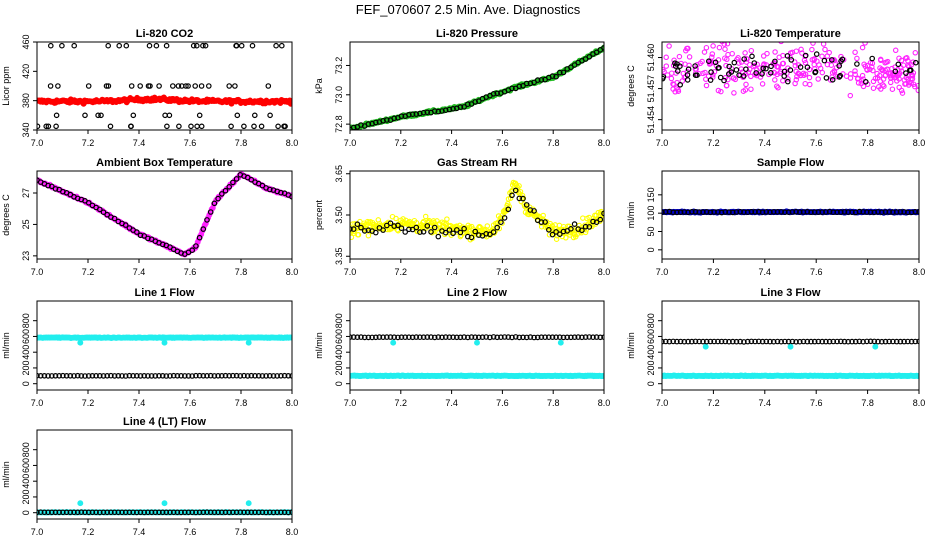 This screenshot has height=540, width=936. I want to click on plot-frame-pressure, so click(477, 86).